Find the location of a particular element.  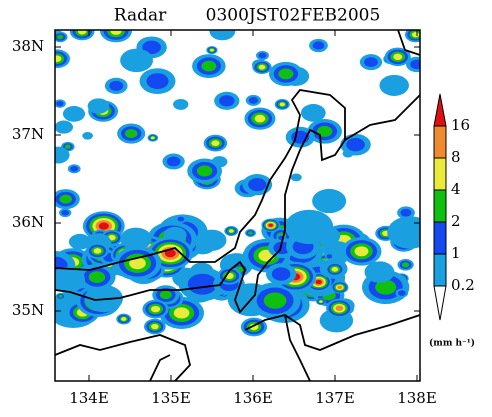

colorbar-over is located at coordinates (440, 110).